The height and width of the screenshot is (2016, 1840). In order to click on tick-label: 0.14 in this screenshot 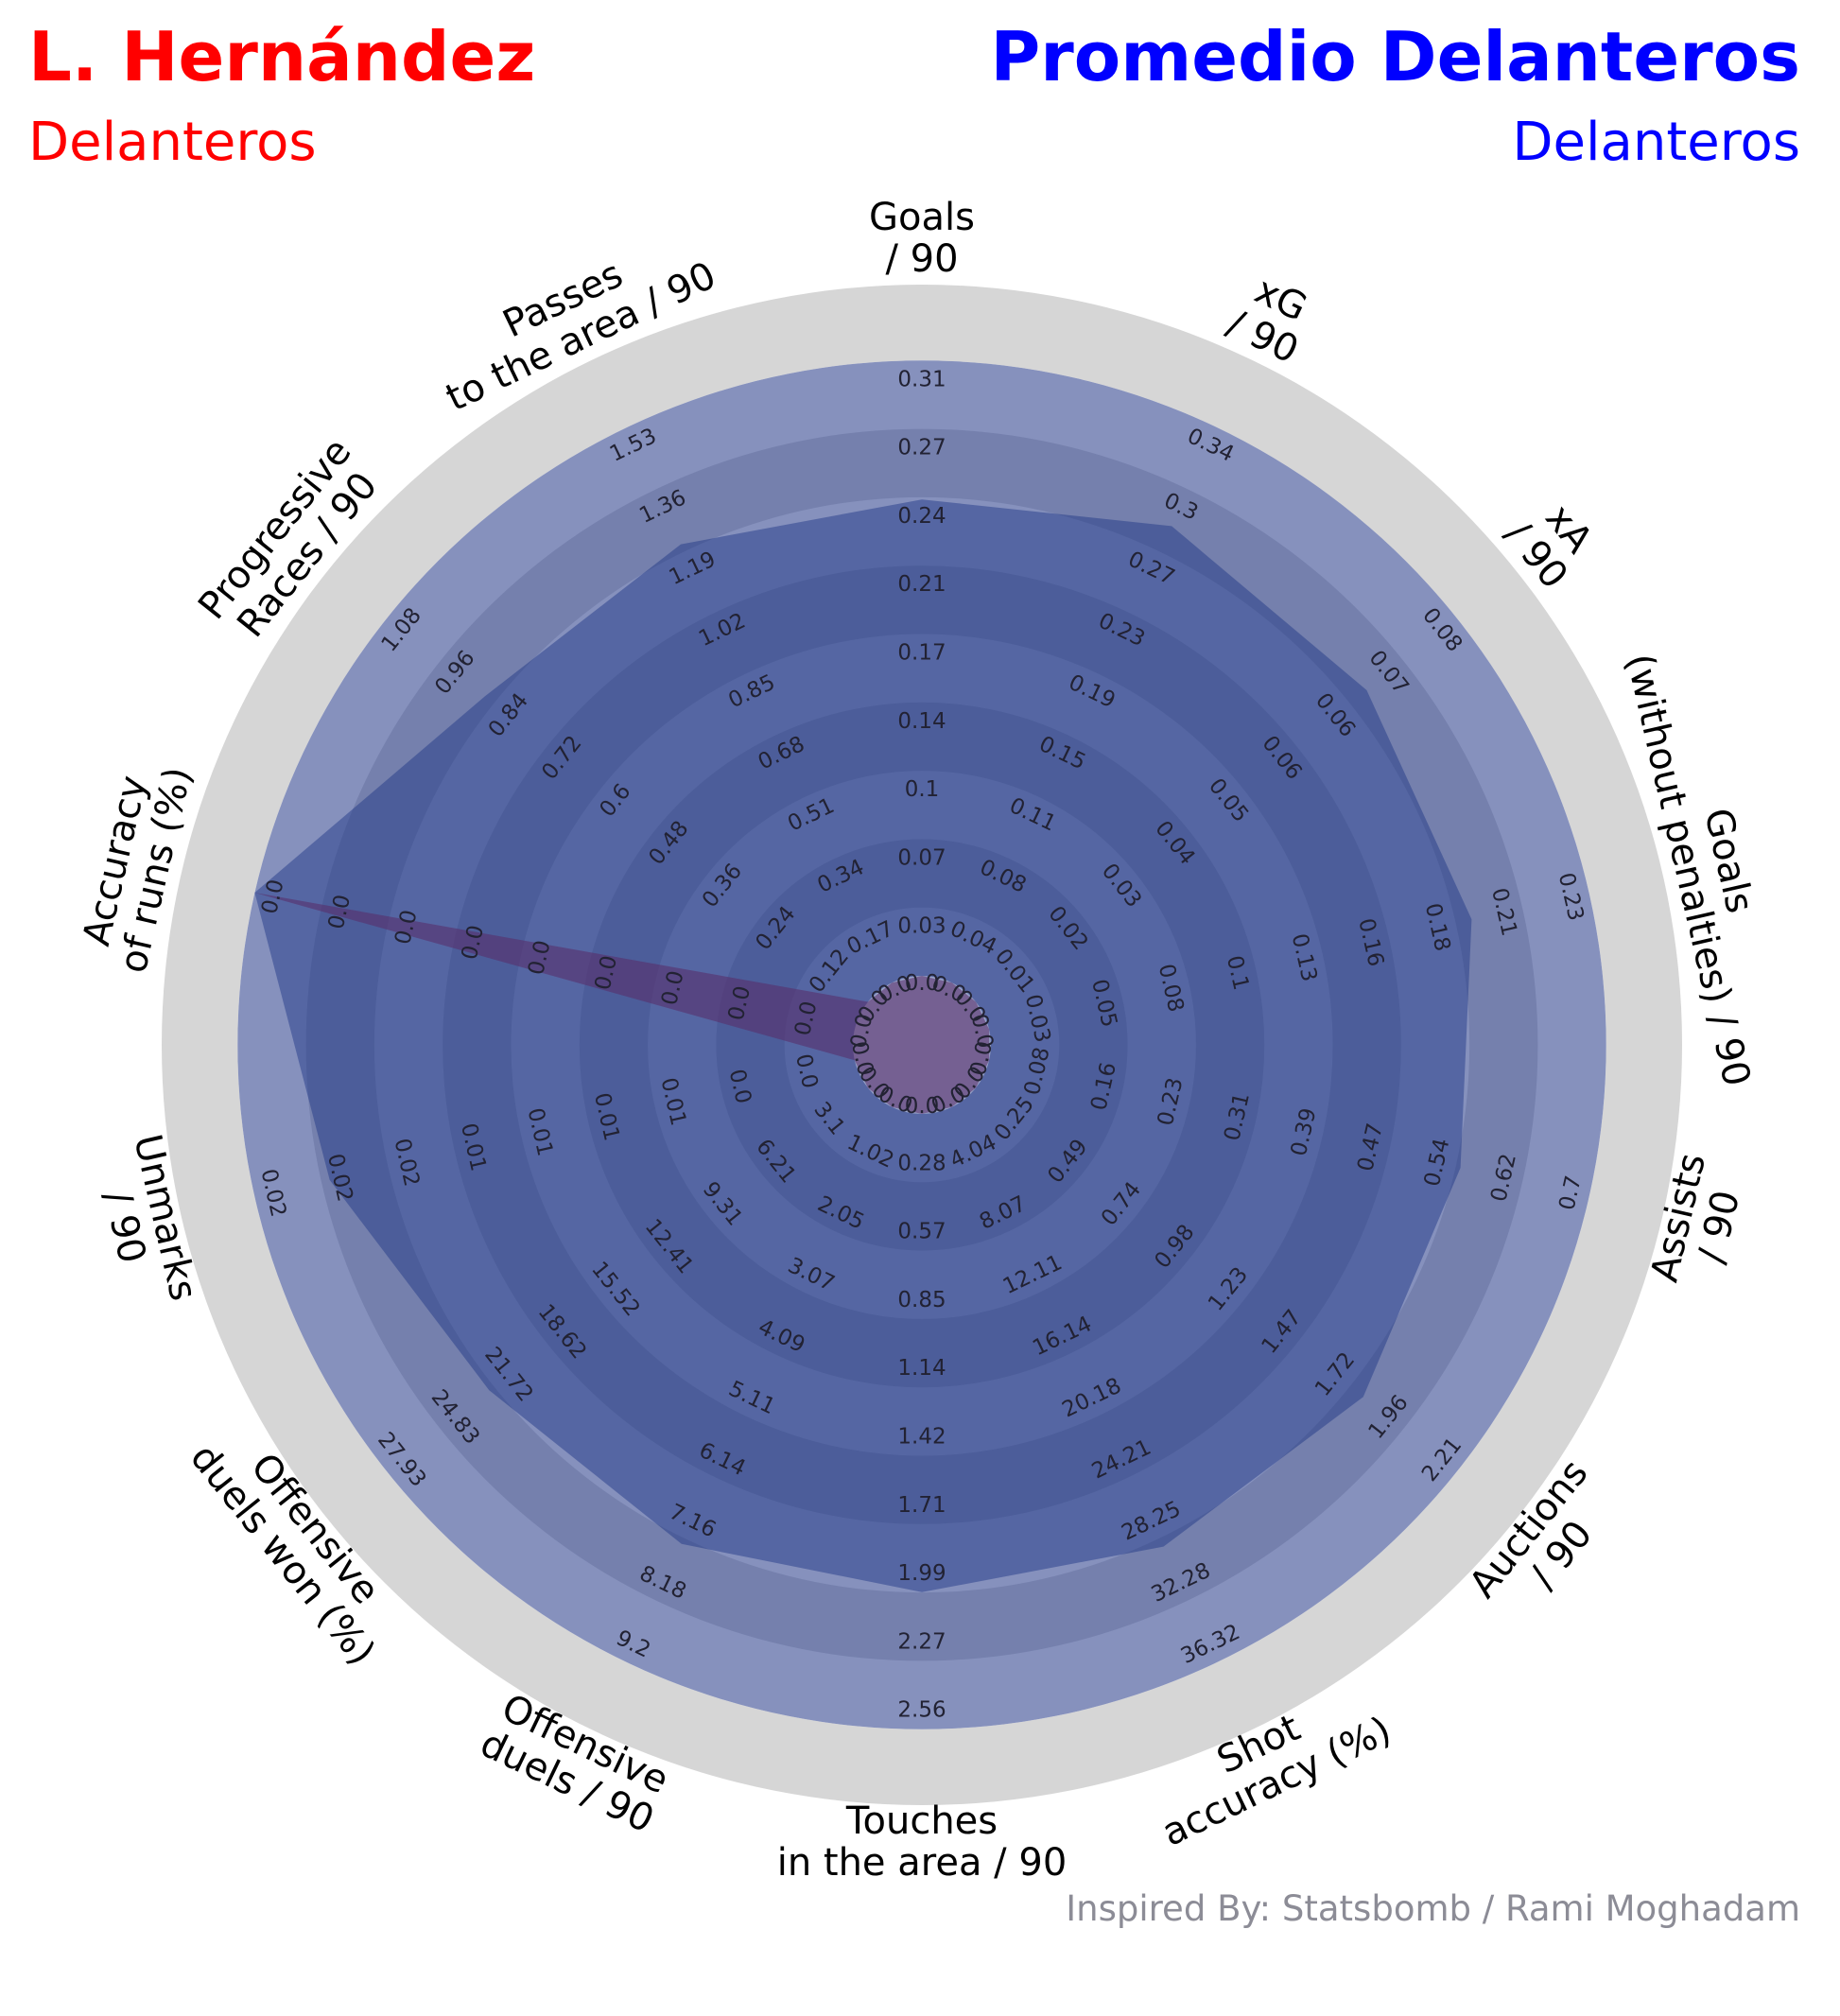, I will do `click(921, 721)`.